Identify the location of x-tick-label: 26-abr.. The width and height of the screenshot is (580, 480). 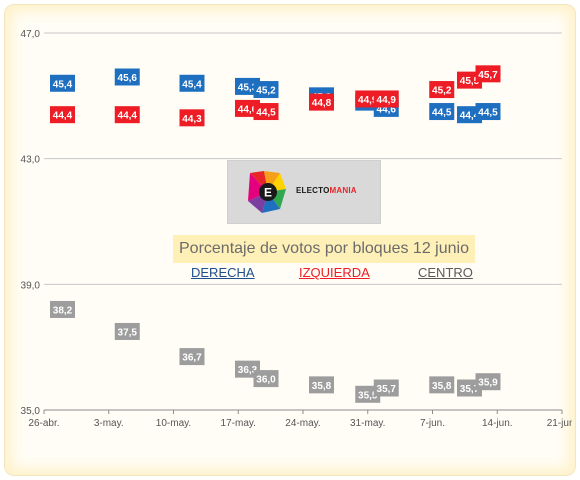
(43, 423).